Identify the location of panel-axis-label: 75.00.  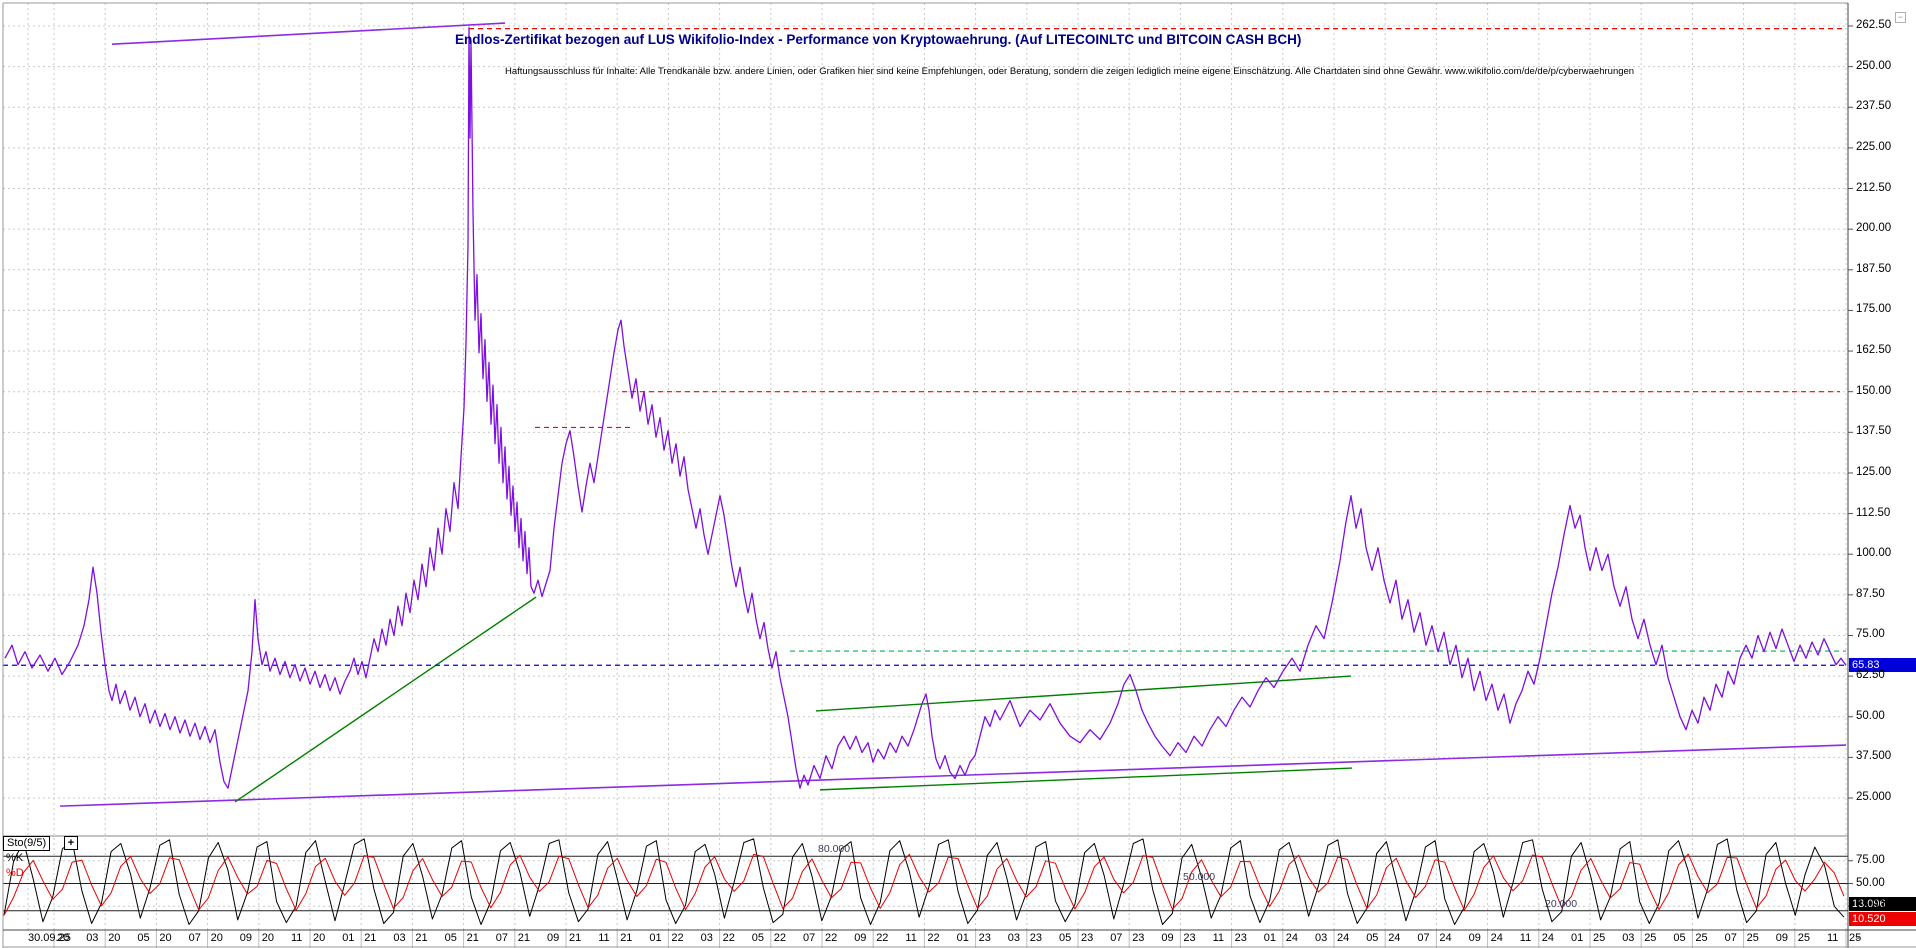
(1870, 859).